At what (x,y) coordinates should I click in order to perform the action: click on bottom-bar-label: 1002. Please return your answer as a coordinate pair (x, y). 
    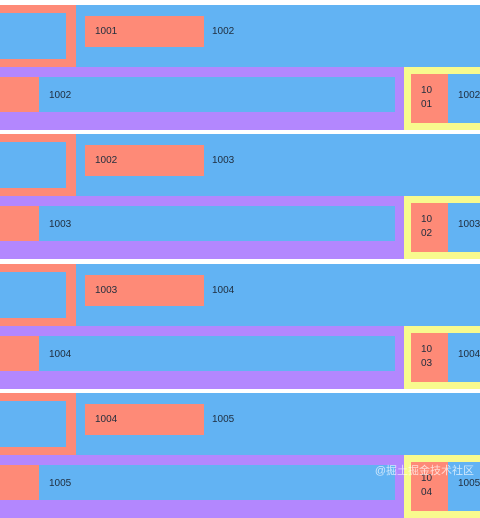
    Looking at the image, I should click on (60, 95).